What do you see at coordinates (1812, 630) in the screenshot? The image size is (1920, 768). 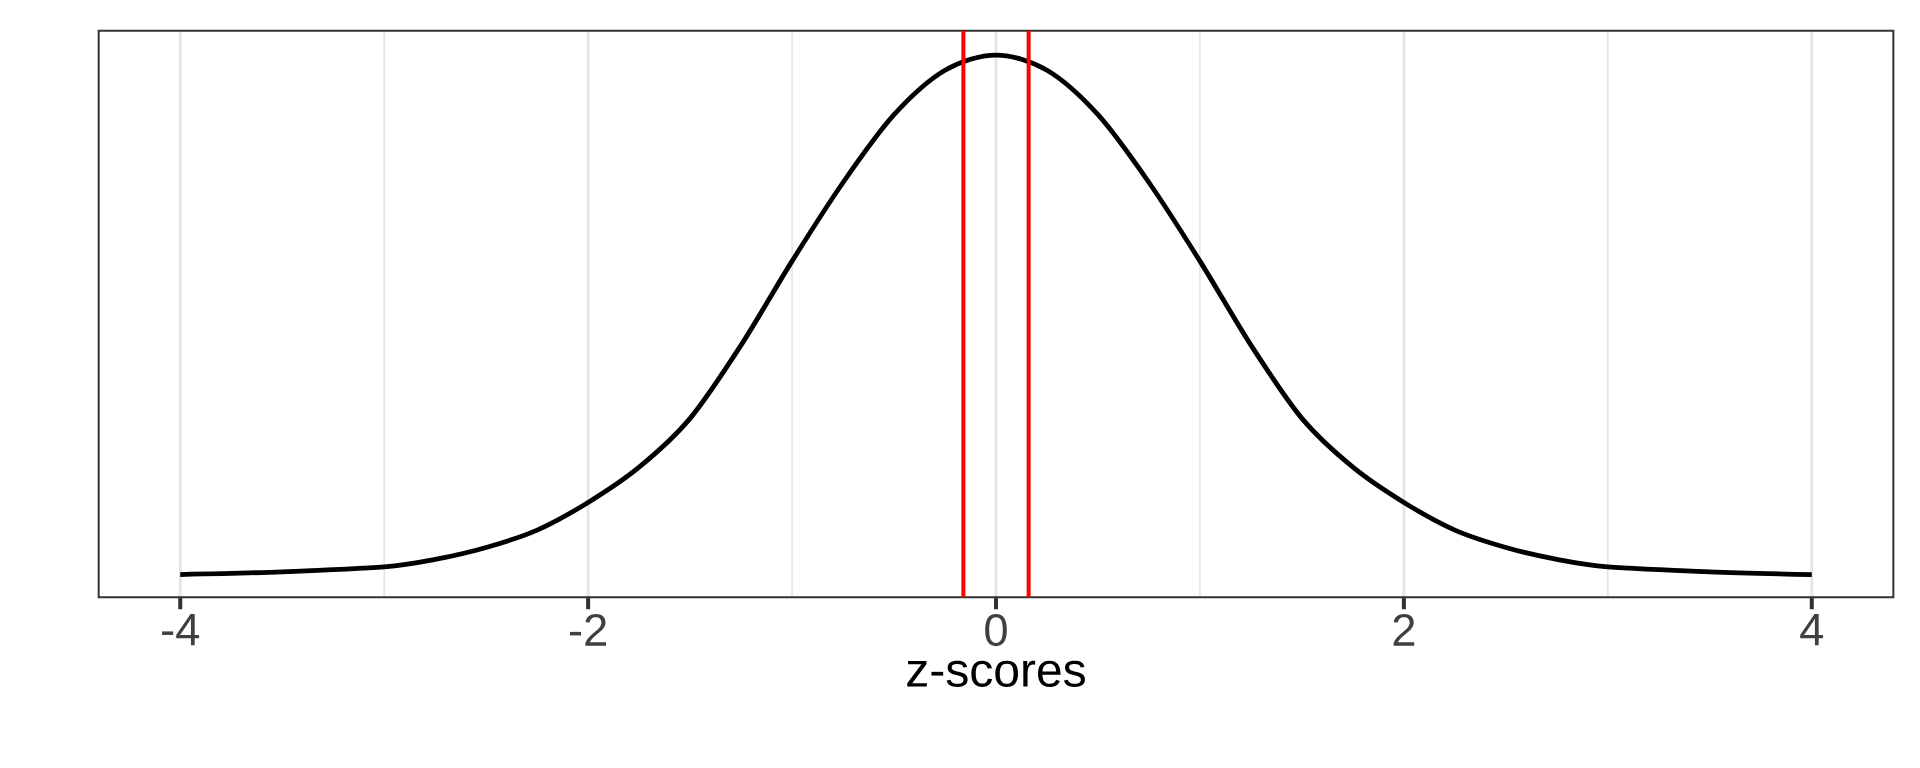 I see `x-tick-label: 4` at bounding box center [1812, 630].